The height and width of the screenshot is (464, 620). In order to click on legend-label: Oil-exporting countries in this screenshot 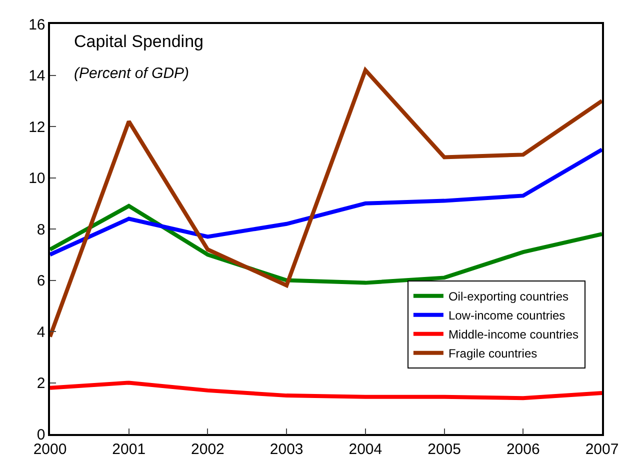, I will do `click(508, 297)`.